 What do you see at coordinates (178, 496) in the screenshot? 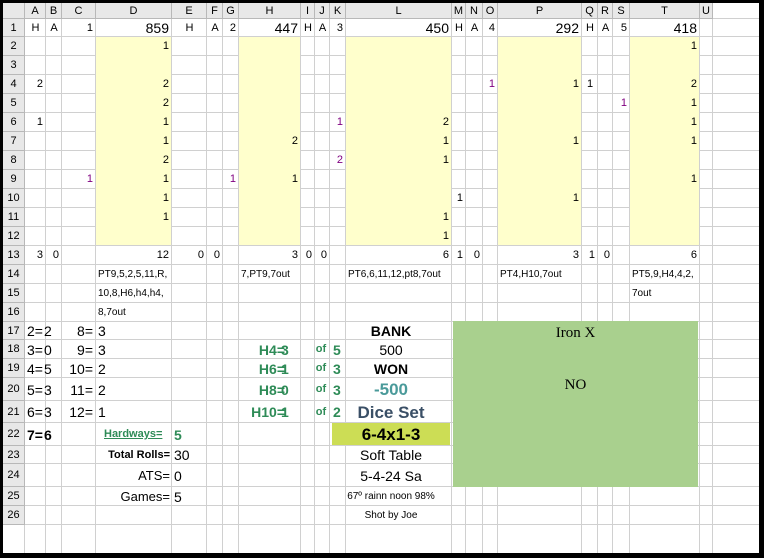
I see `games-value: 5` at bounding box center [178, 496].